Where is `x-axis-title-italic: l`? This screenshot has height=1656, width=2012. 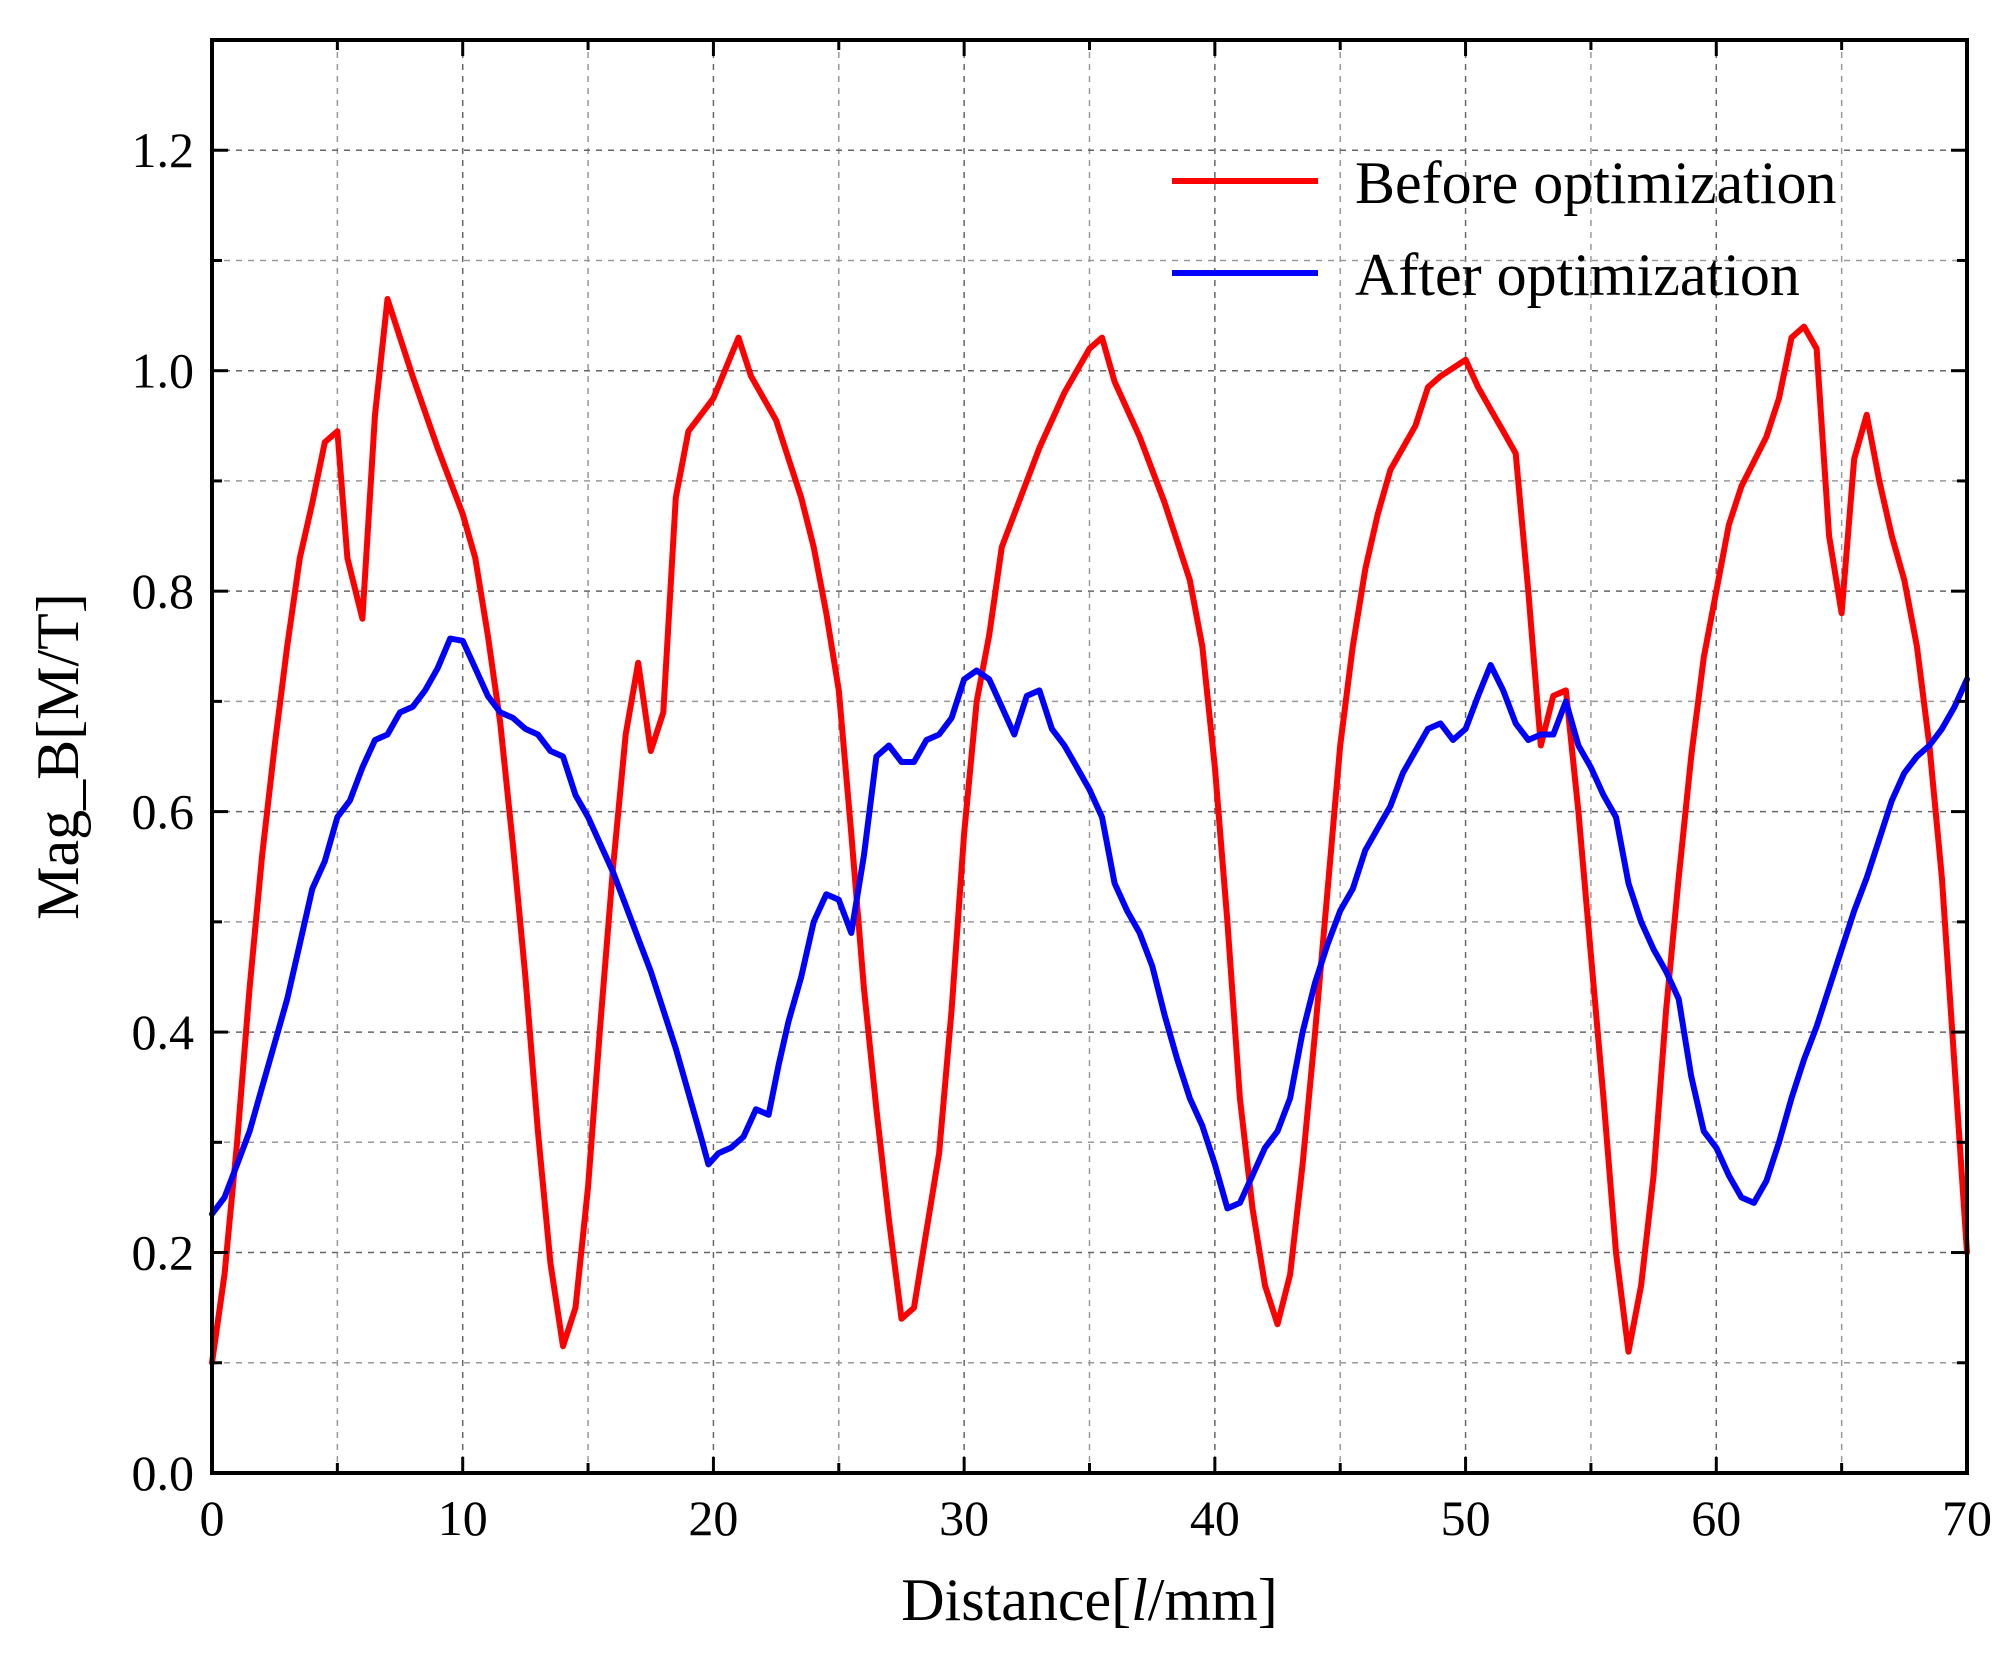 x-axis-title-italic: l is located at coordinates (1139, 1600).